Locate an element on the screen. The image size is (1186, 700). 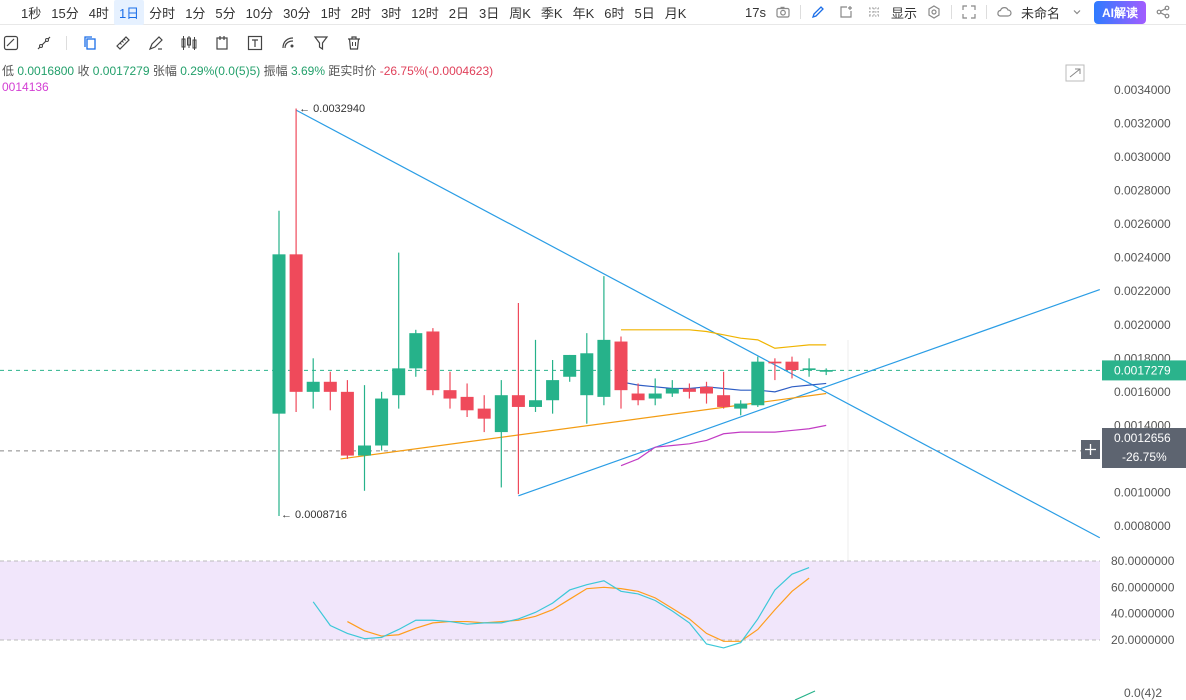
oscillator-band is located at coordinates (550, 600).